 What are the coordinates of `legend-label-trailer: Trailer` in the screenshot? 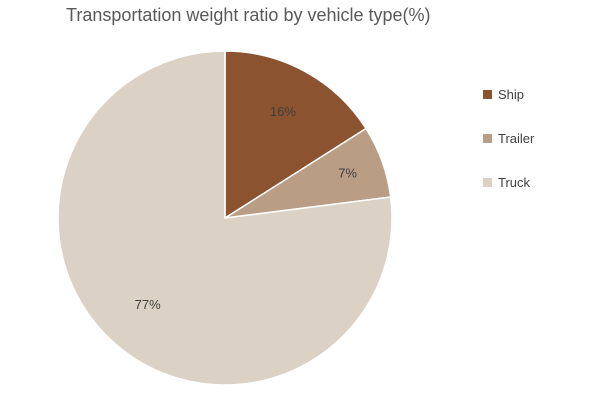 It's located at (516, 138).